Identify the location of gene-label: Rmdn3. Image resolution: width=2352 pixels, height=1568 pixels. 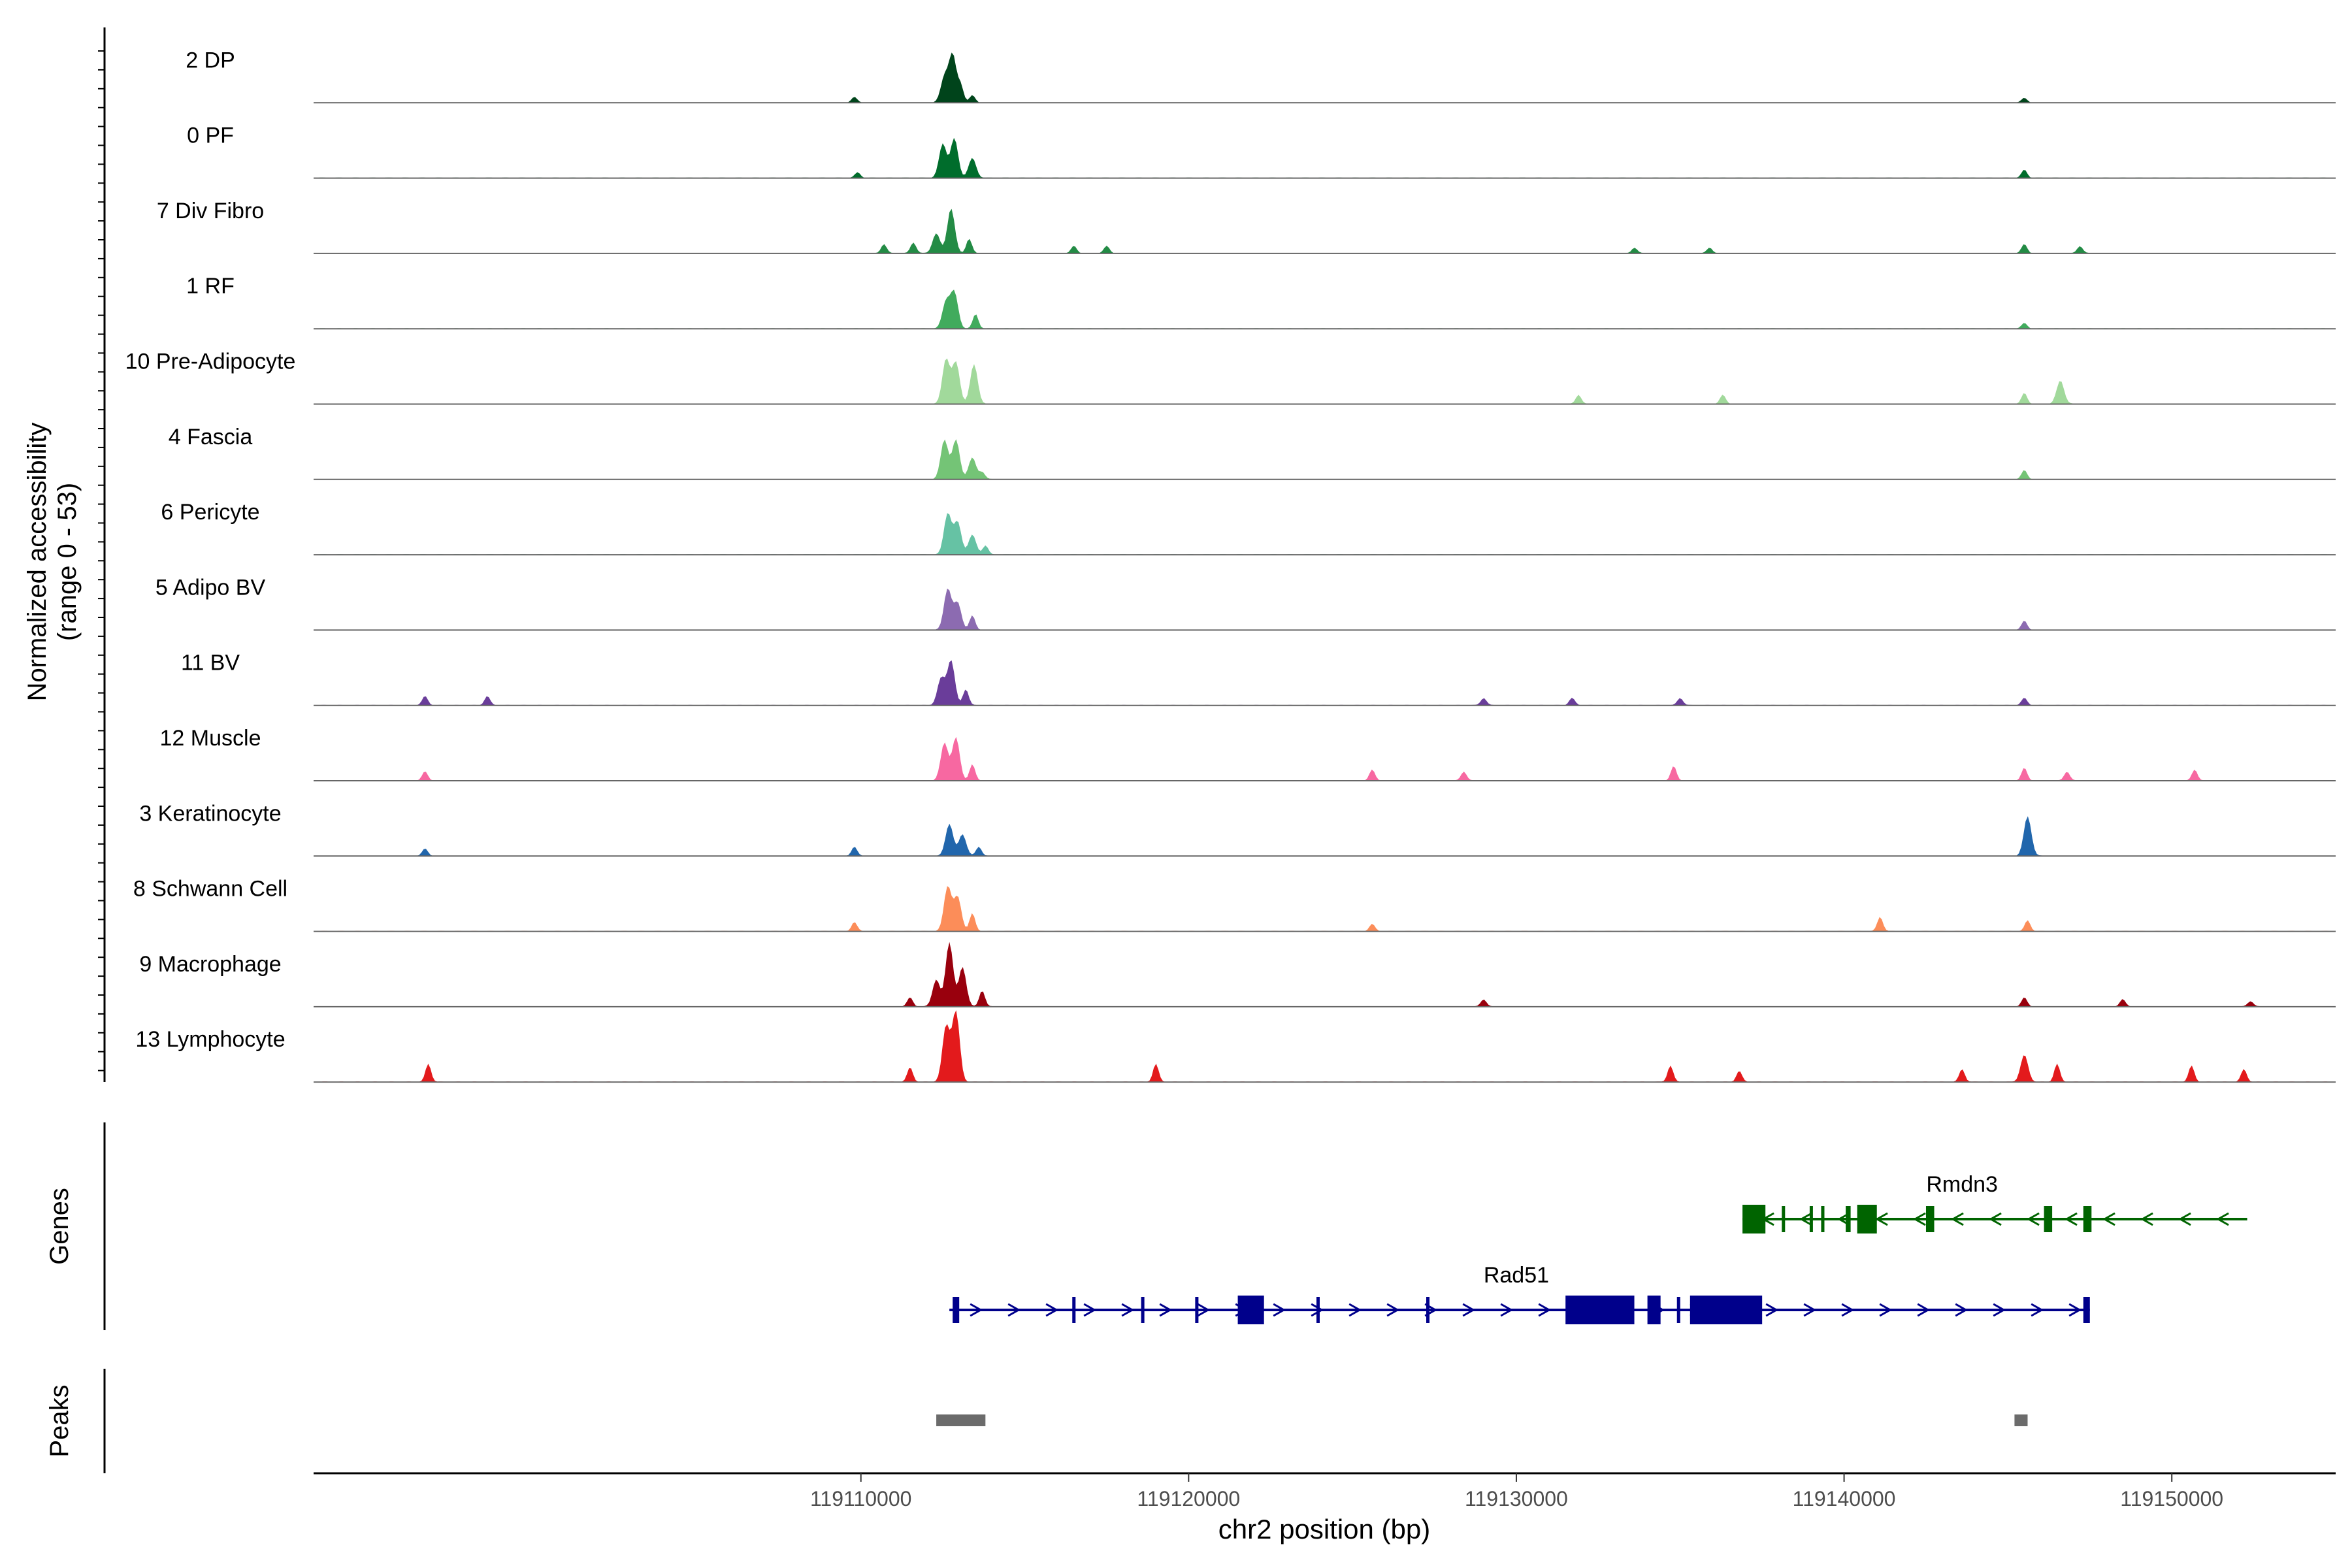
(1962, 1184).